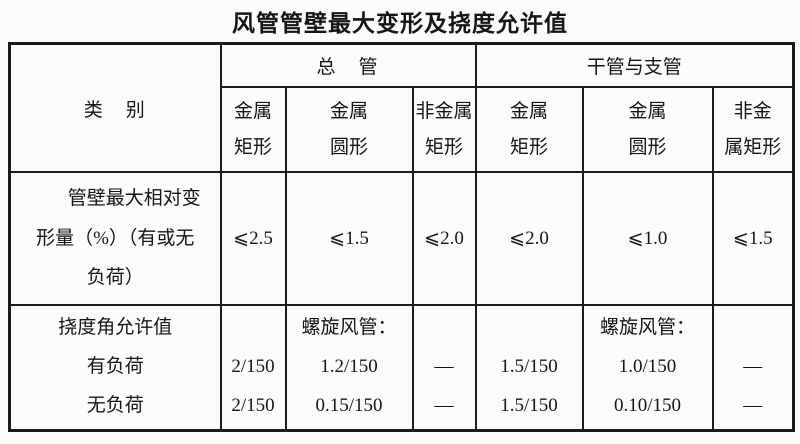 The width and height of the screenshot is (800, 444). I want to click on subheader-main-metal-rect: 金属 矩形, so click(253, 129).